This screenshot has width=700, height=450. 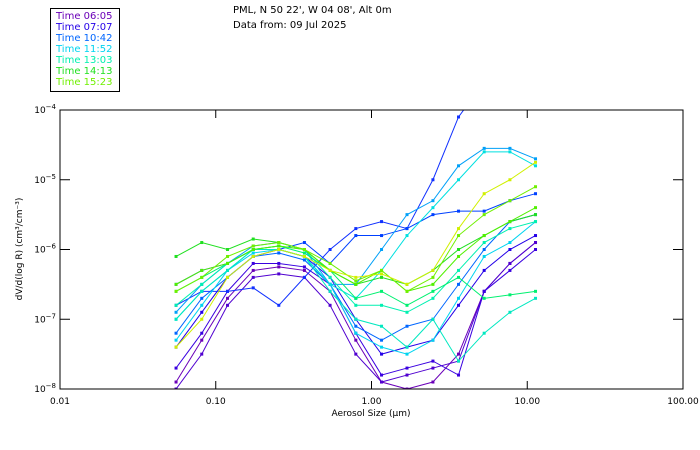 I want to click on legend-entry: Time 13:03, so click(x=84, y=60).